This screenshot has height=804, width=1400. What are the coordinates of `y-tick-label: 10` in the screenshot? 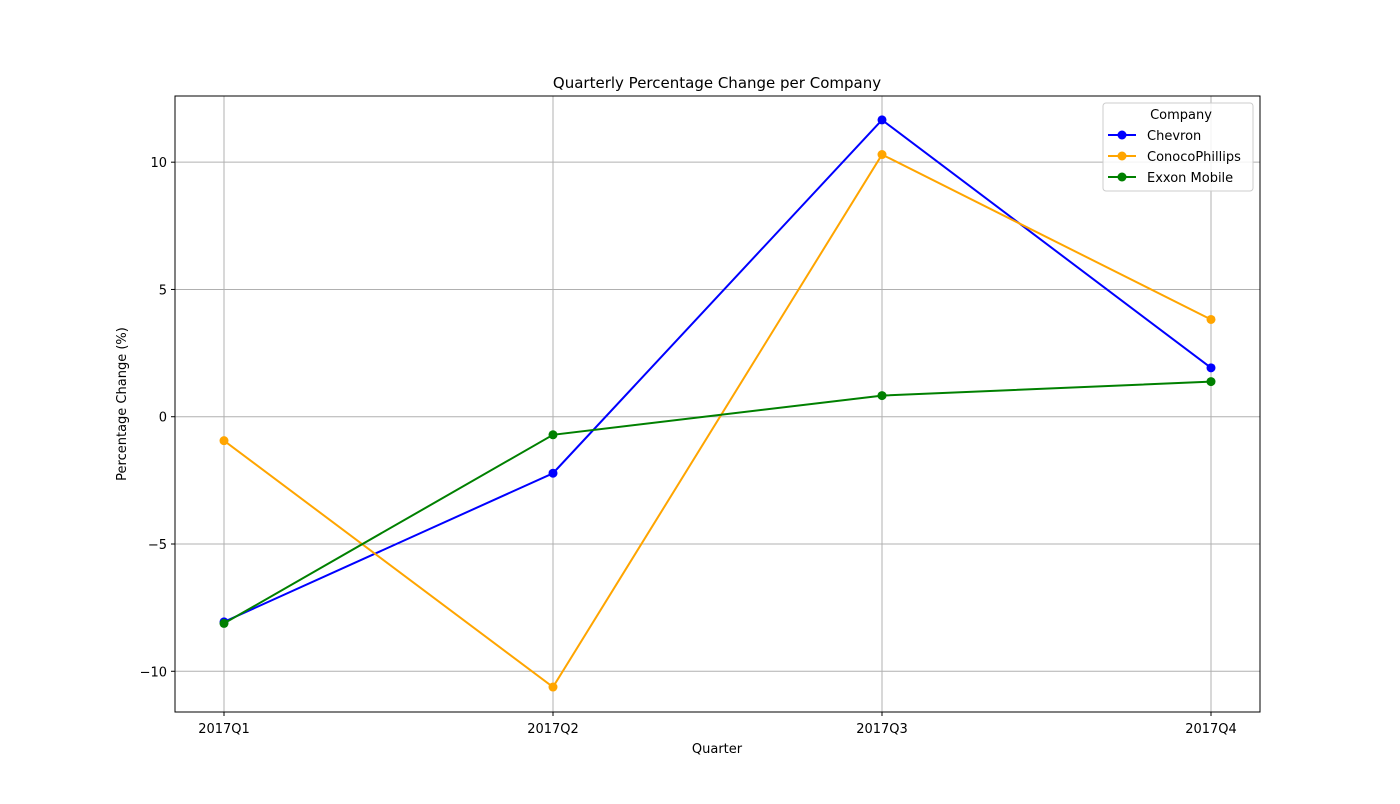 It's located at (158, 163).